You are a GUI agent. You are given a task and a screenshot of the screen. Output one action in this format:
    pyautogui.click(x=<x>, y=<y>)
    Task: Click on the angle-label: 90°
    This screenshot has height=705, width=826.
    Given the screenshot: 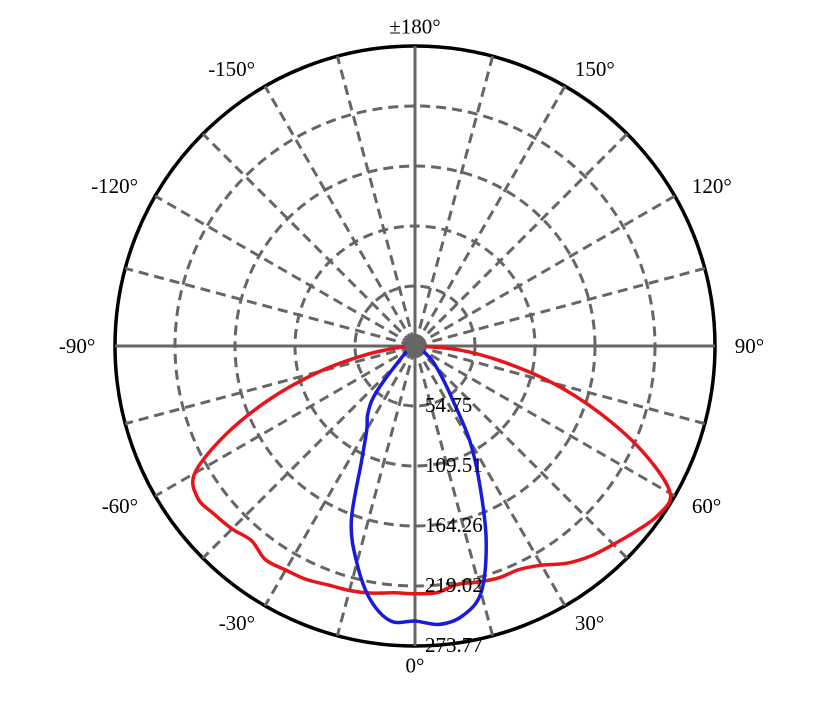 What is the action you would take?
    pyautogui.click(x=749, y=346)
    